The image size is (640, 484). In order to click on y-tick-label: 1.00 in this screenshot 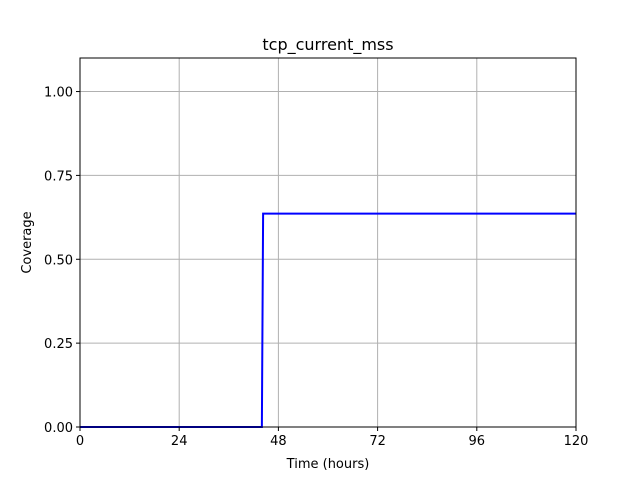, I will do `click(58, 93)`.